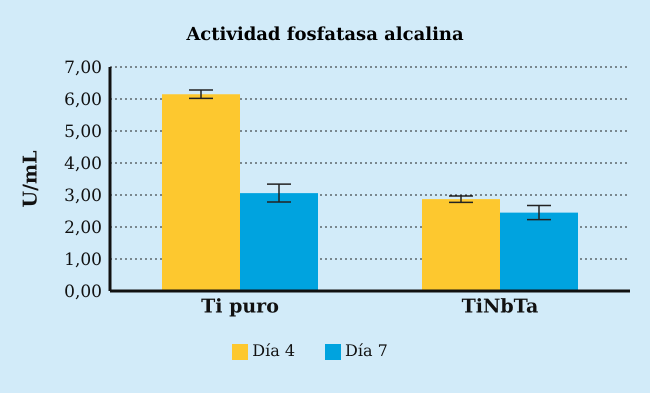  What do you see at coordinates (273, 350) in the screenshot?
I see `legend-label: Día 4` at bounding box center [273, 350].